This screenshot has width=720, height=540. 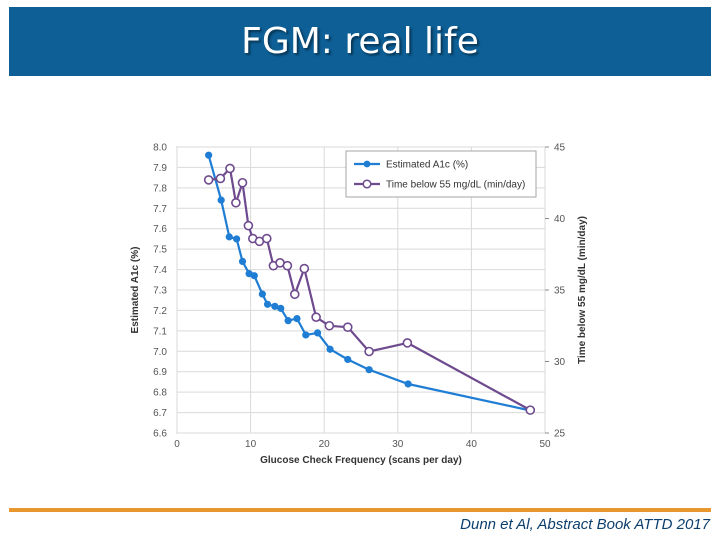 I want to click on y-right-tick-label: 25, so click(x=560, y=434).